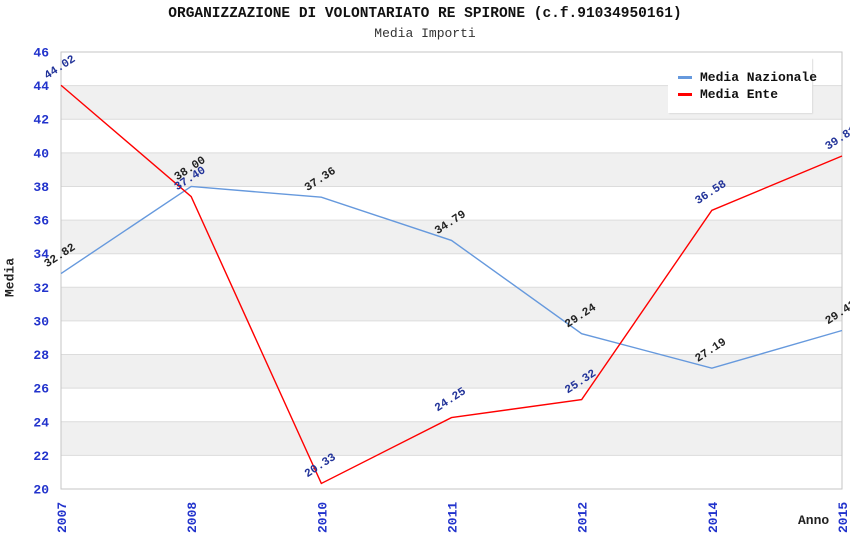 The width and height of the screenshot is (850, 550). I want to click on x-tick-label: 2011, so click(453, 517).